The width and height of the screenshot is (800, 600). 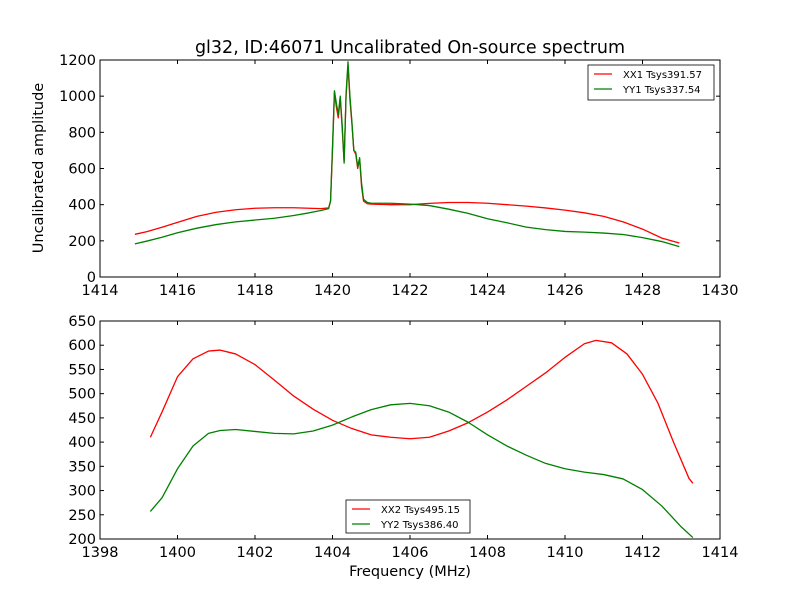 I want to click on bottom-x-tick-label: 1410, so click(x=565, y=553).